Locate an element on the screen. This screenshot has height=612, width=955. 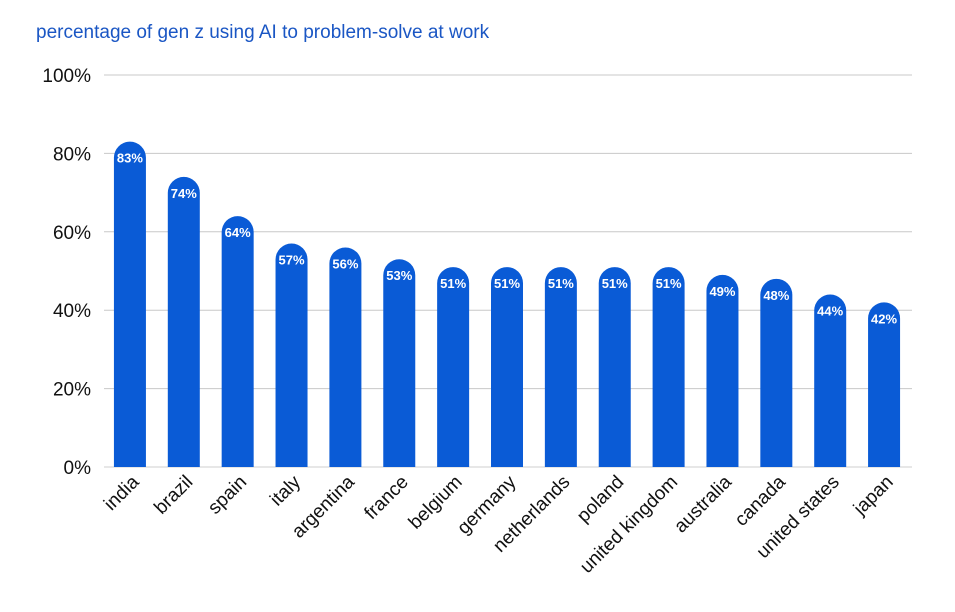
x-tick-label: united kingdom is located at coordinates (629, 525).